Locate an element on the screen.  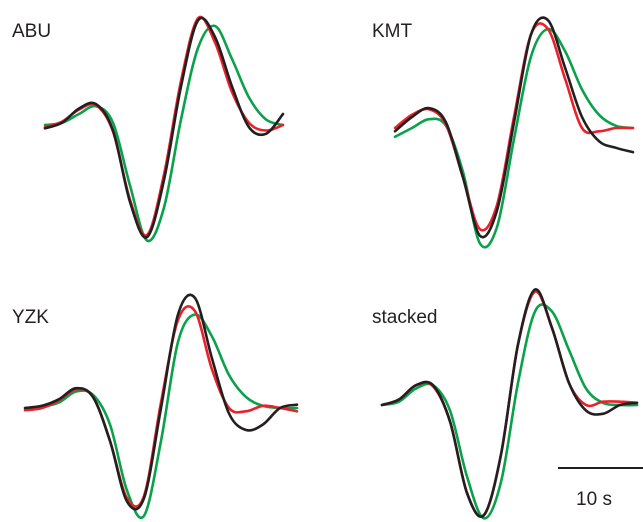
panel-title: stacked is located at coordinates (404, 317).